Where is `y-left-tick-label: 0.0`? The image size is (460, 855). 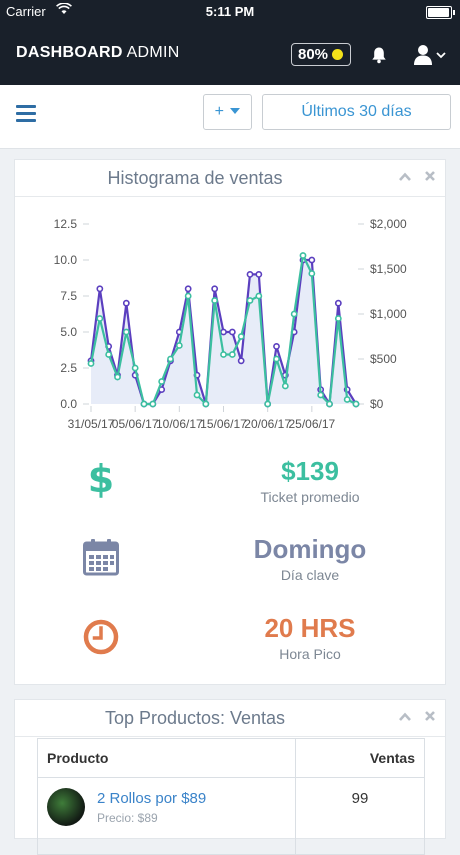 y-left-tick-label: 0.0 is located at coordinates (68, 404).